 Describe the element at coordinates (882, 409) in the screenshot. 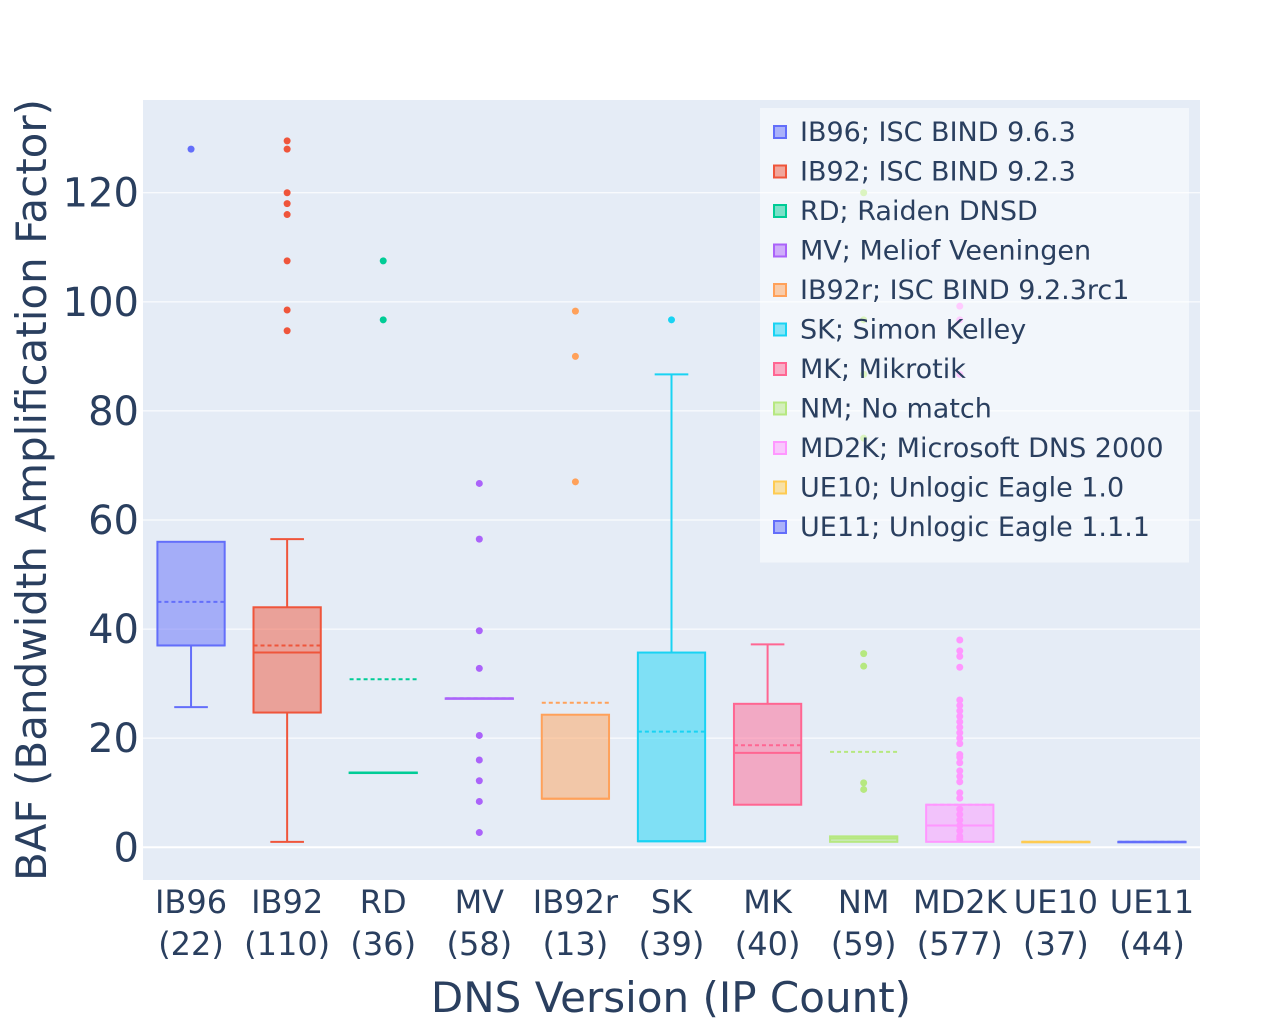

I see `legend-item-NM: NM; No match` at that location.